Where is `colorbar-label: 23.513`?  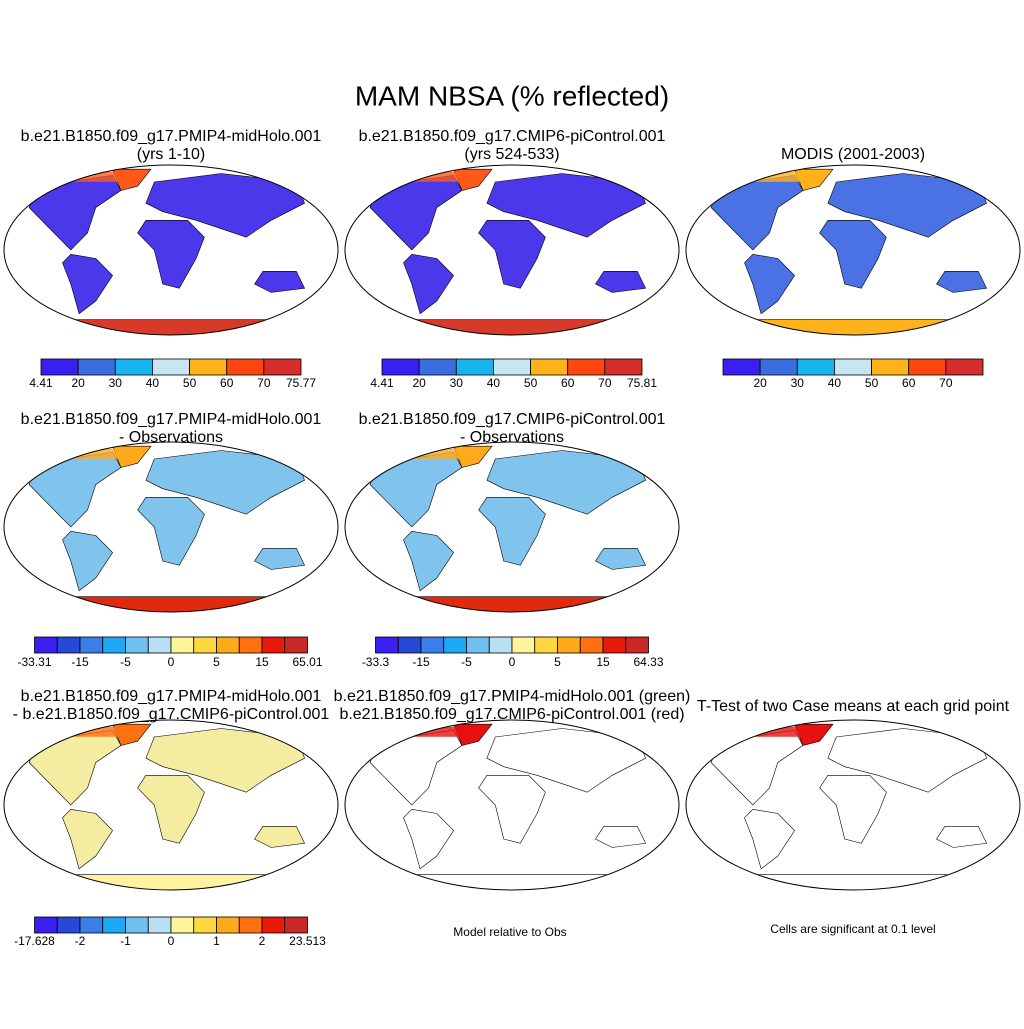
colorbar-label: 23.513 is located at coordinates (307, 941).